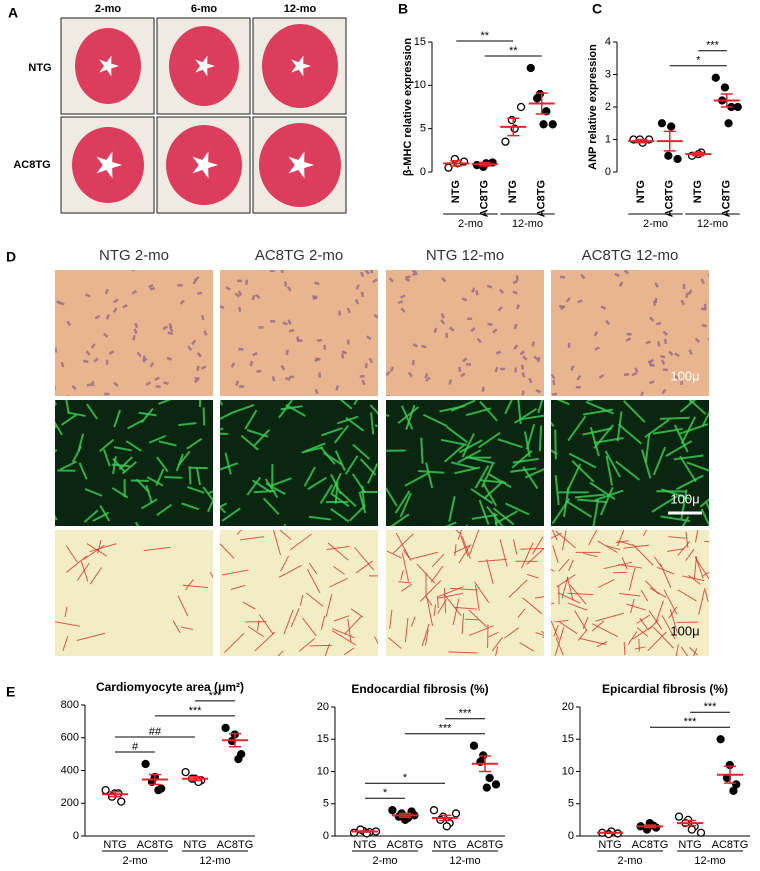 Image resolution: width=760 pixels, height=871 pixels. Describe the element at coordinates (405, 778) in the screenshot. I see `significance-label: *` at that location.